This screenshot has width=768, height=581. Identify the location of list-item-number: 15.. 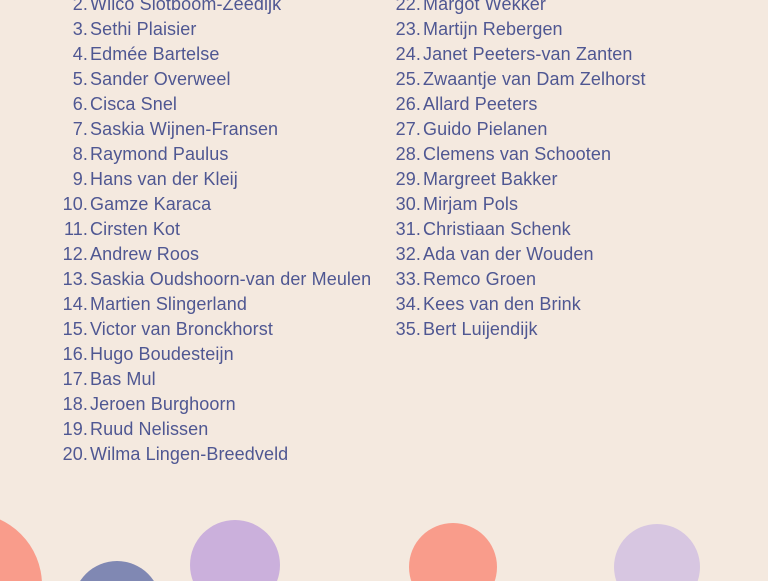
(75, 329).